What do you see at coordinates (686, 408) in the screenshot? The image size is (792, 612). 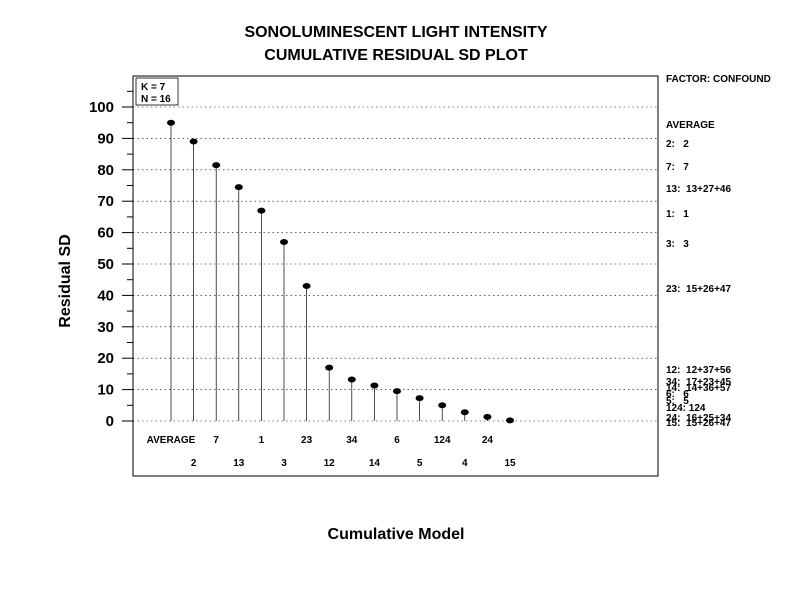 I see `legend-entry: 124` at bounding box center [686, 408].